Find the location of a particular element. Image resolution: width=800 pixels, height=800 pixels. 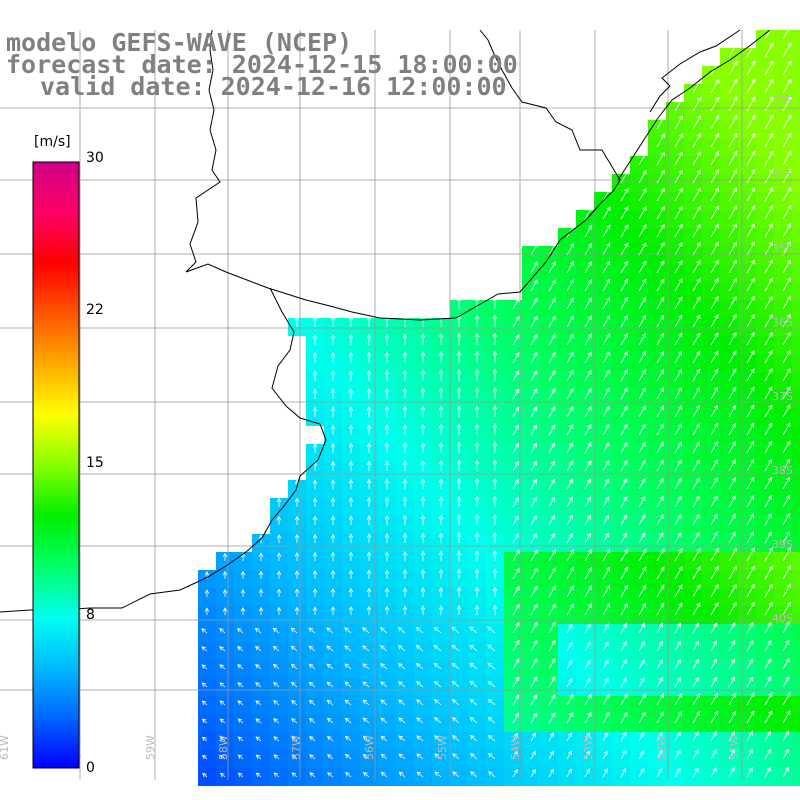

latitude-label: 34S is located at coordinates (782, 174).